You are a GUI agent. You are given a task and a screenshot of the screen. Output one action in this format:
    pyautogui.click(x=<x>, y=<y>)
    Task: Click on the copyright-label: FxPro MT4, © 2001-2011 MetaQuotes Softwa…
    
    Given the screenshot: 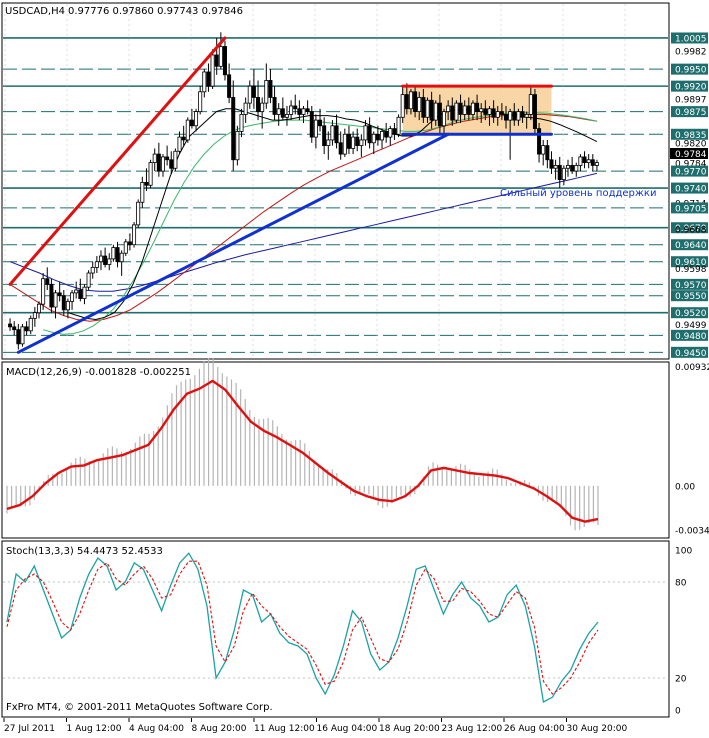 What is the action you would take?
    pyautogui.click(x=139, y=707)
    